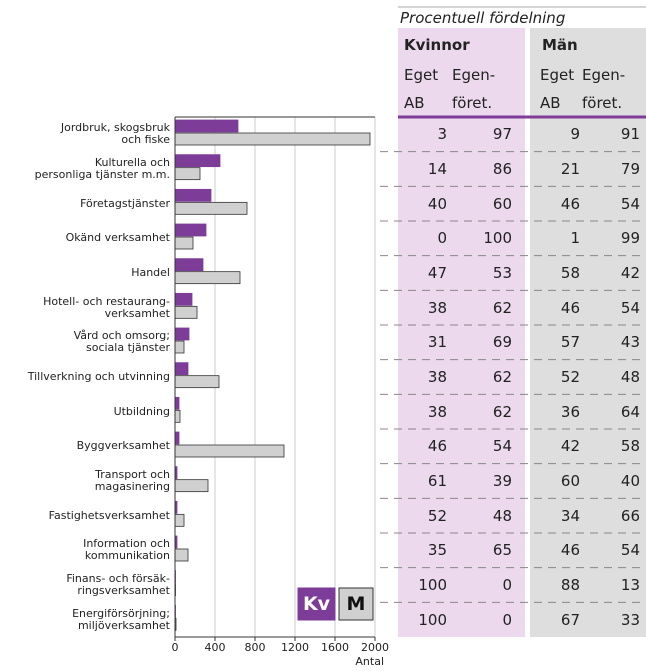  I want to click on category-label: Utbildning, so click(141, 411).